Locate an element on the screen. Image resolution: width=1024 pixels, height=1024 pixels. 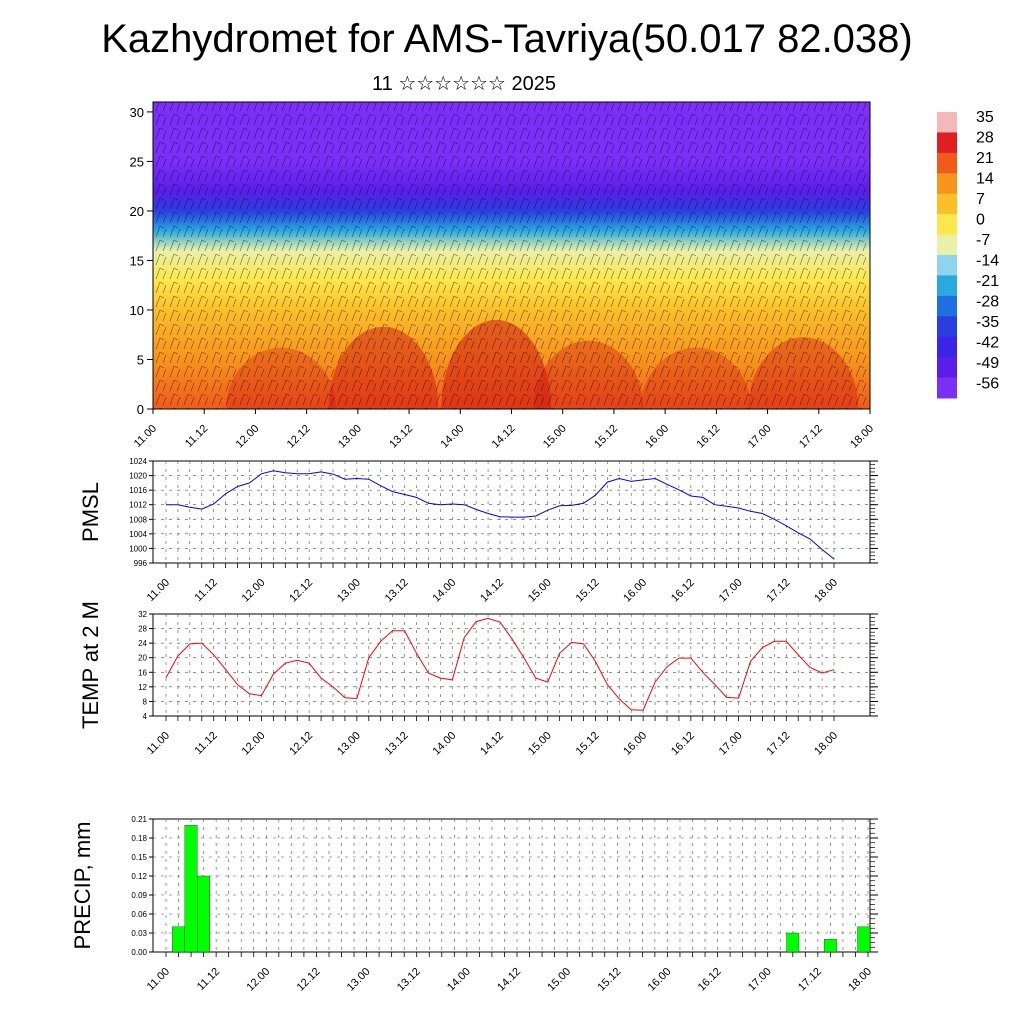
pmsl-line is located at coordinates (500, 515).